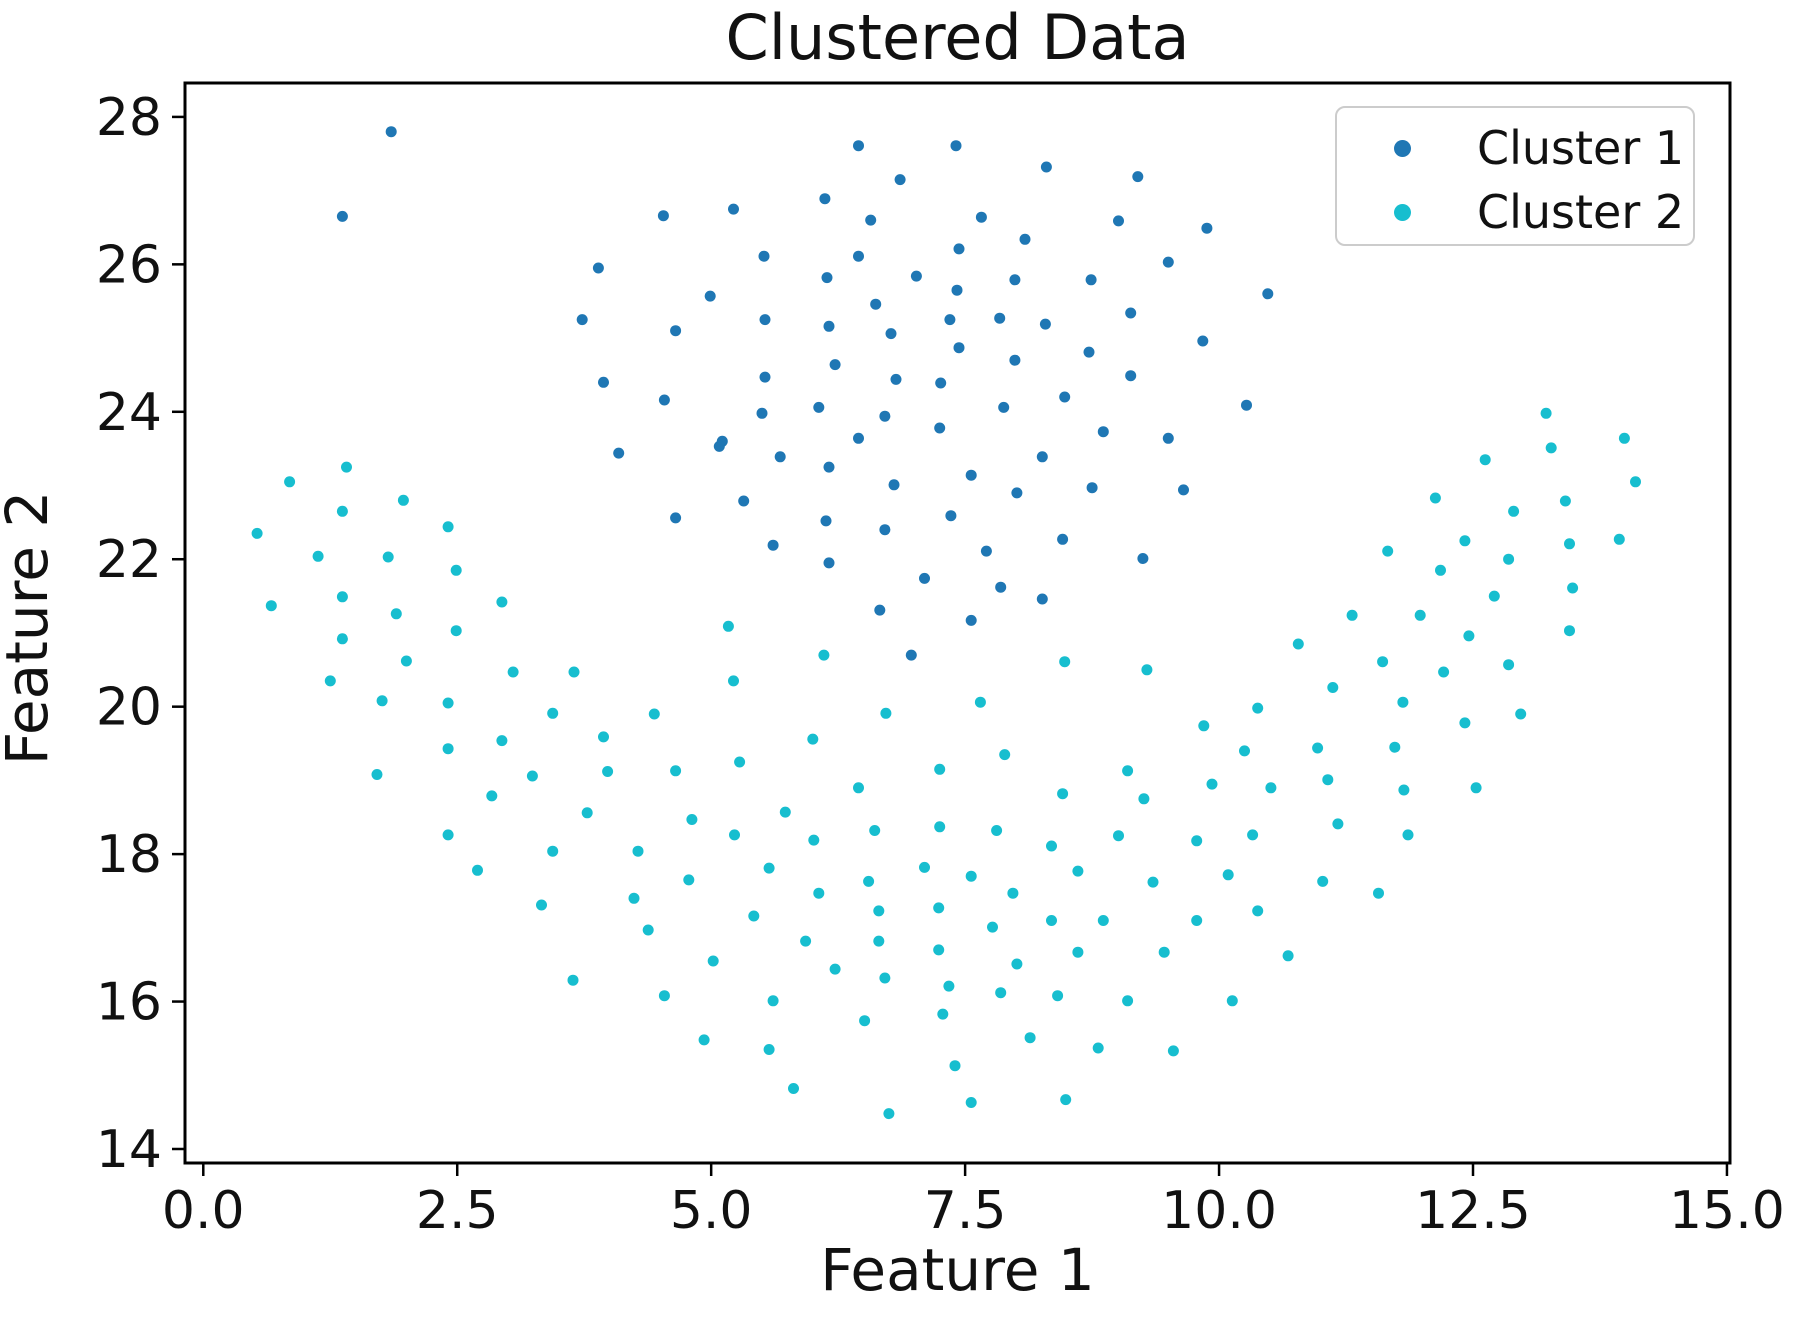 The height and width of the screenshot is (1320, 1793). What do you see at coordinates (1515, 176) in the screenshot?
I see `legend: Cluster 1 Cluster 2` at bounding box center [1515, 176].